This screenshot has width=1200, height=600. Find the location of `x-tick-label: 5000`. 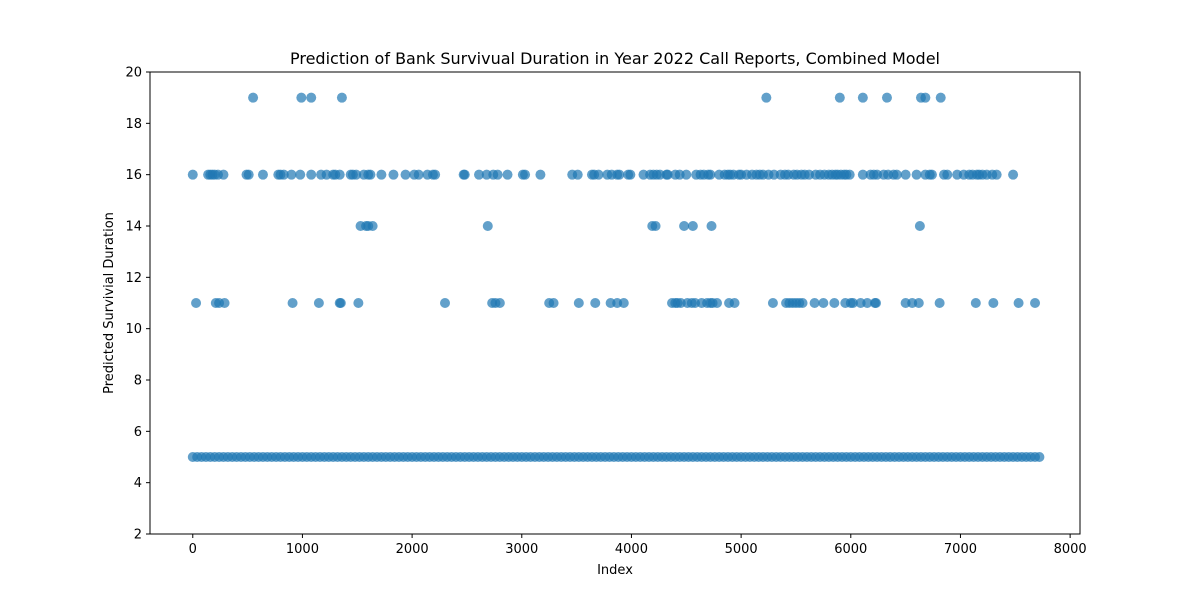

x-tick-label: 5000 is located at coordinates (741, 549).